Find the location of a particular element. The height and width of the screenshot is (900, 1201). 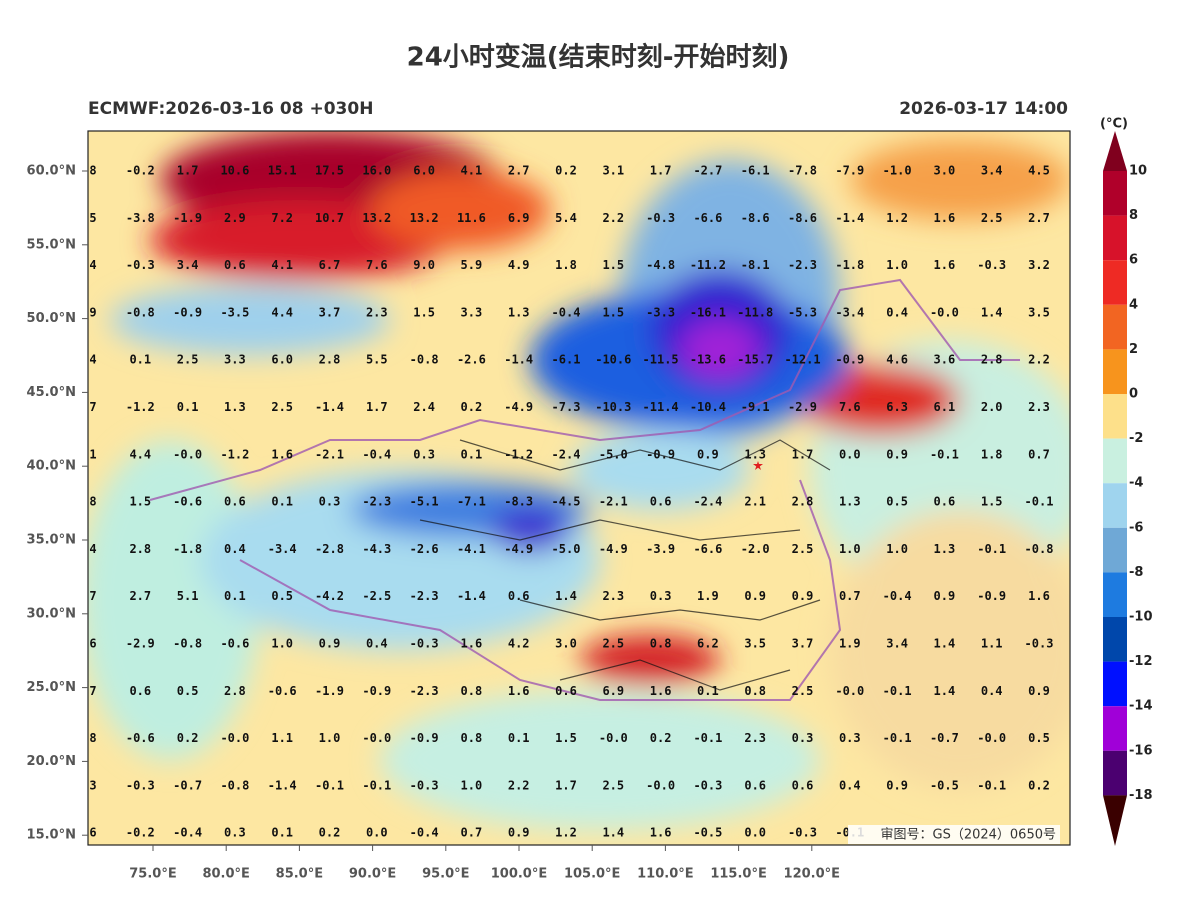

grid-value: -2.0 is located at coordinates (755, 549).